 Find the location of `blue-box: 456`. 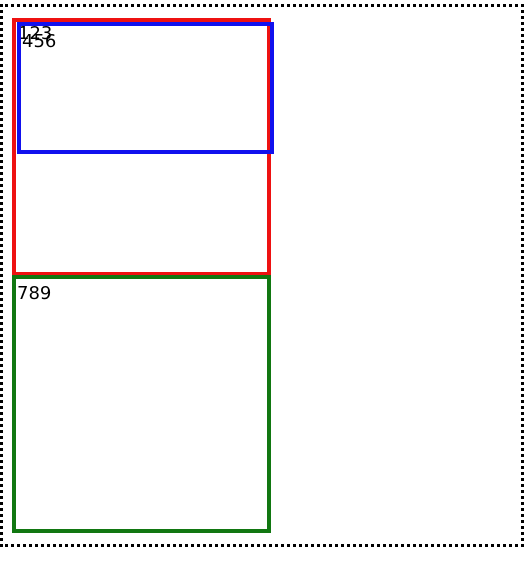

blue-box: 456 is located at coordinates (145, 88).